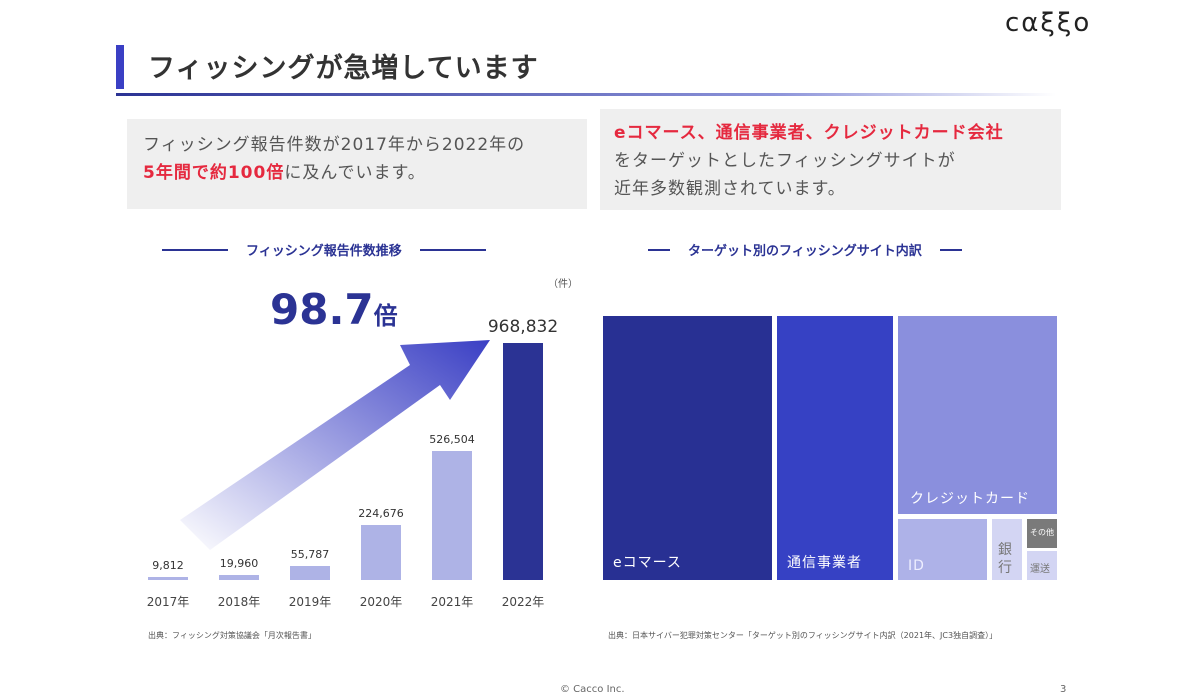 This screenshot has width=1200, height=700. I want to click on treemap-label: その他, so click(1042, 532).